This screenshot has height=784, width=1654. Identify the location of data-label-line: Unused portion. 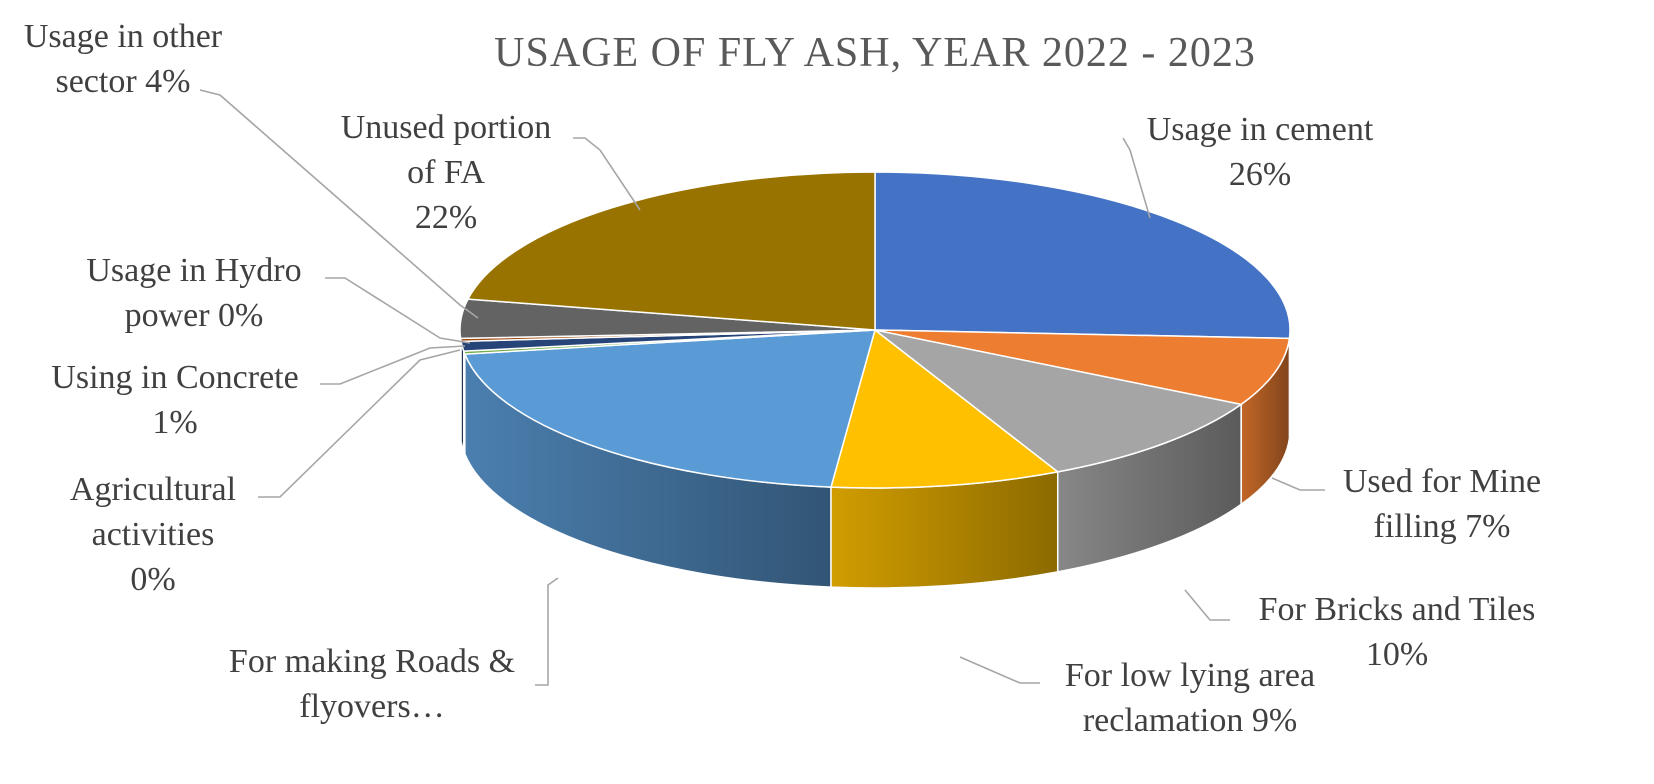
(446, 127).